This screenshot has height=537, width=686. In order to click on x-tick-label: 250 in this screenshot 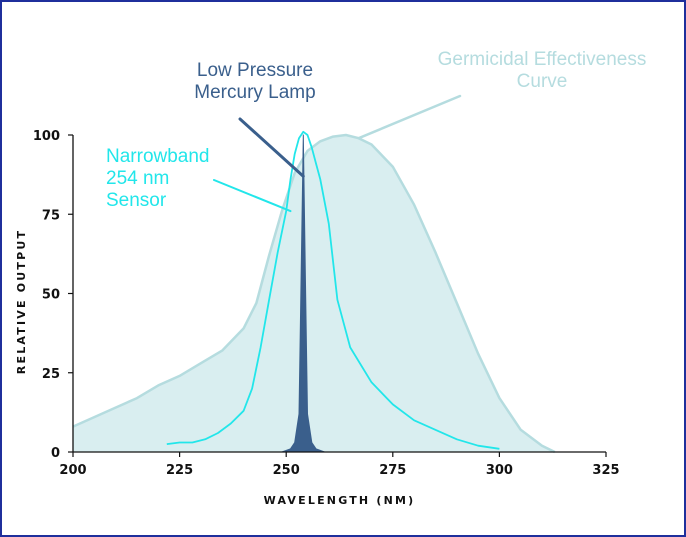, I will do `click(286, 470)`.